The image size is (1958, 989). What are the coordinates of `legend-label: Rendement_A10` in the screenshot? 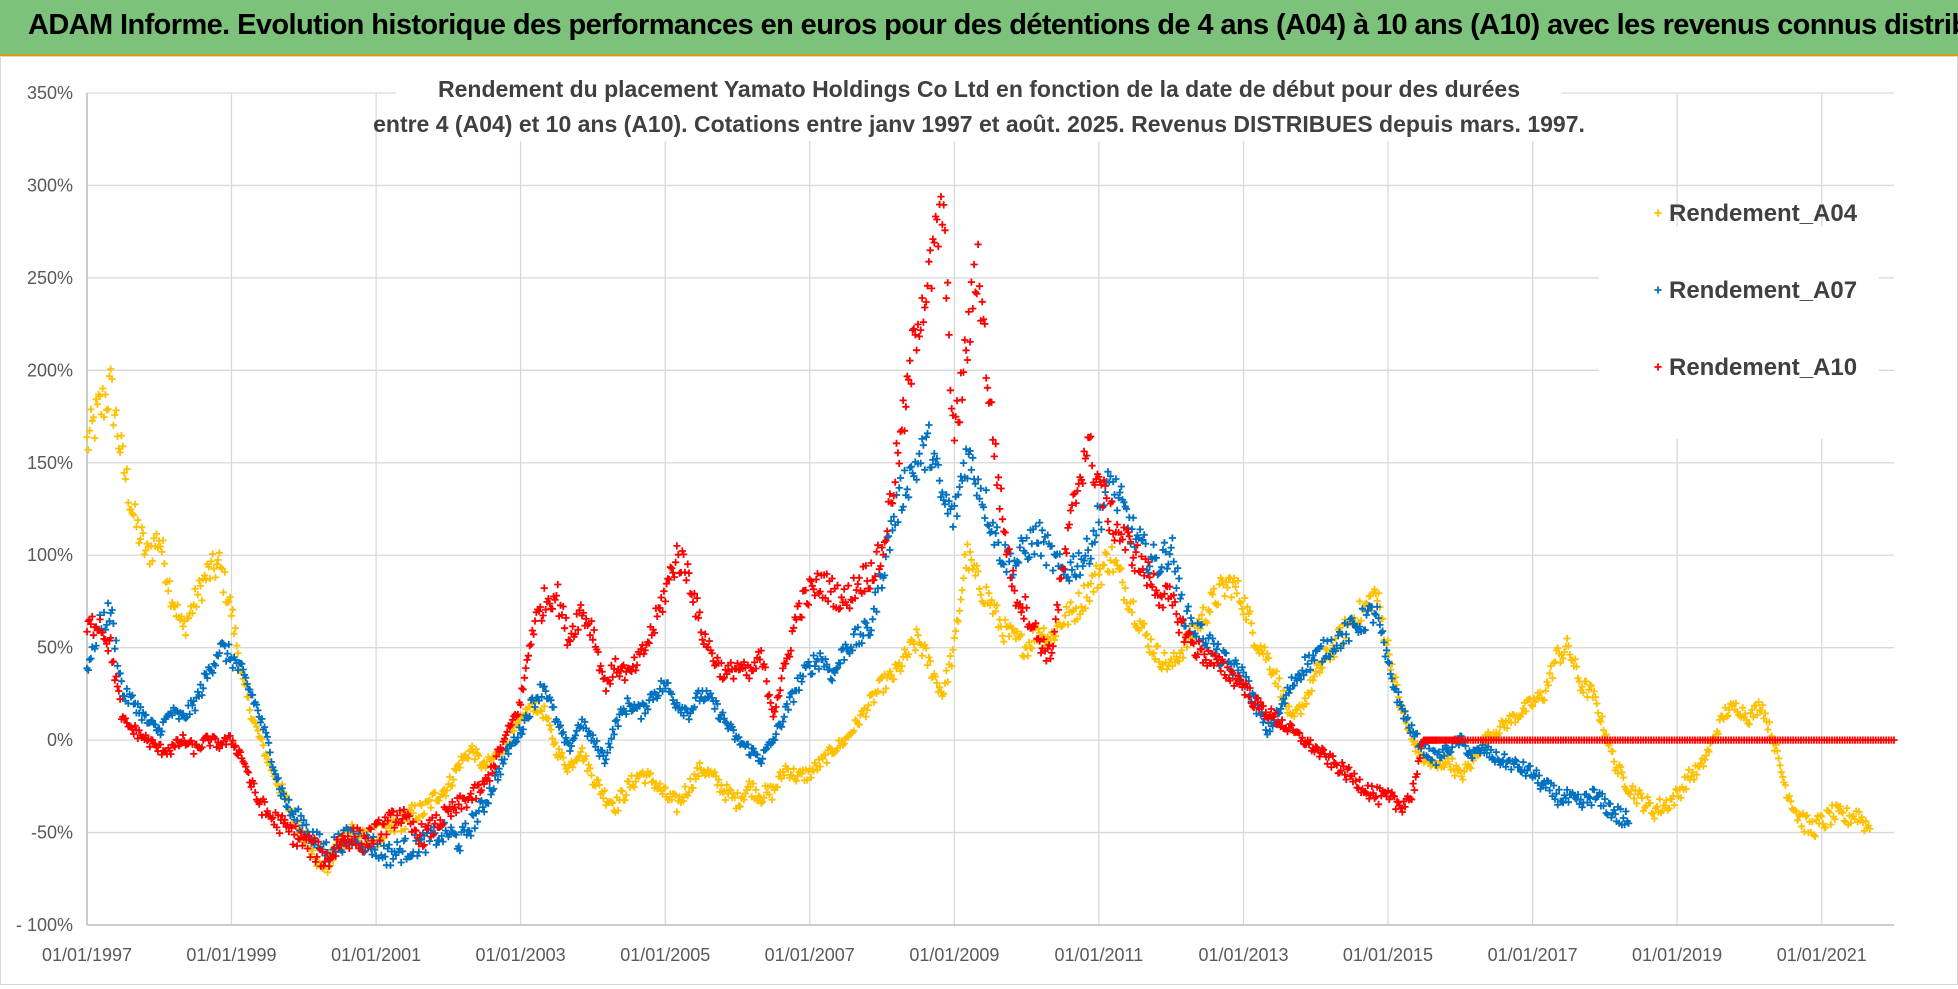 It's located at (1763, 367).